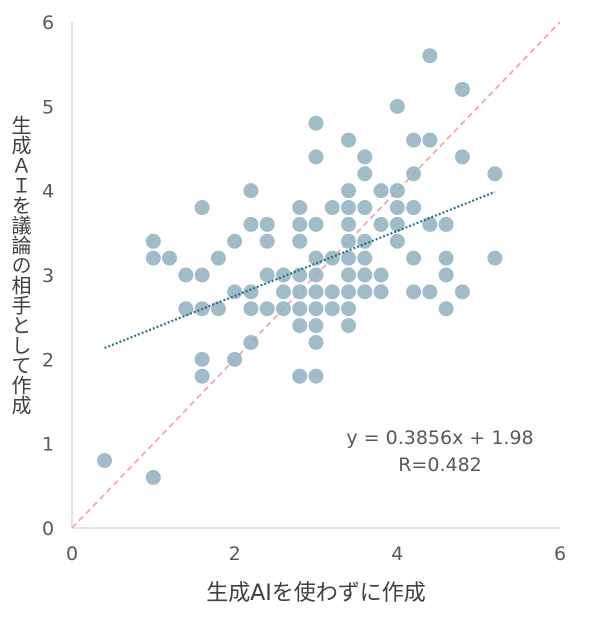 The width and height of the screenshot is (606, 631). What do you see at coordinates (48, 192) in the screenshot?
I see `y-tick-label: 4` at bounding box center [48, 192].